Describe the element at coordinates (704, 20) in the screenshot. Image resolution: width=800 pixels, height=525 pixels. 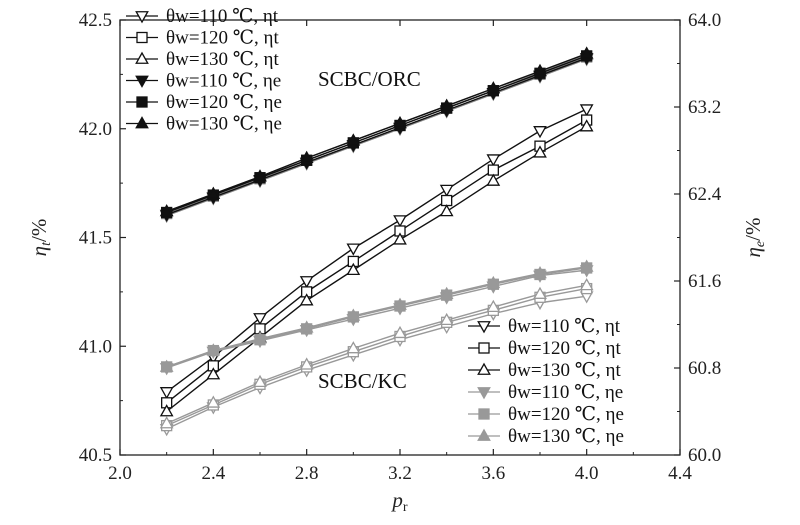
I see `y2-tick-label: 64.0` at that location.